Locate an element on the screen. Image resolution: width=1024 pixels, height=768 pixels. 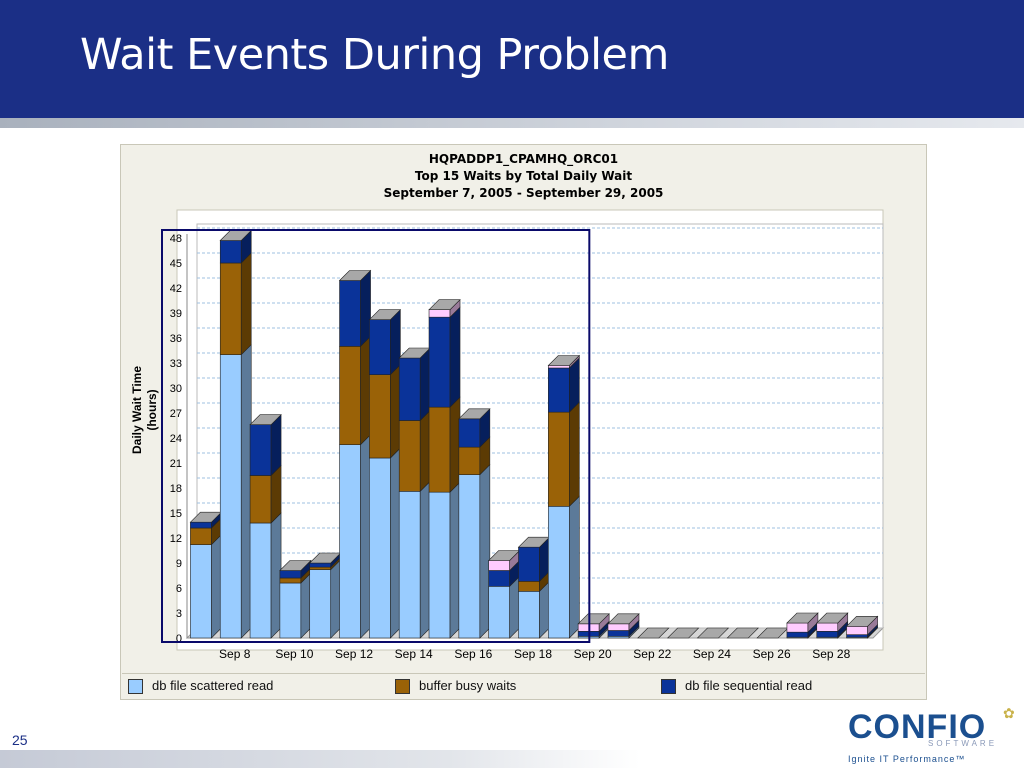
legend-swatch-busy is located at coordinates (402, 686).